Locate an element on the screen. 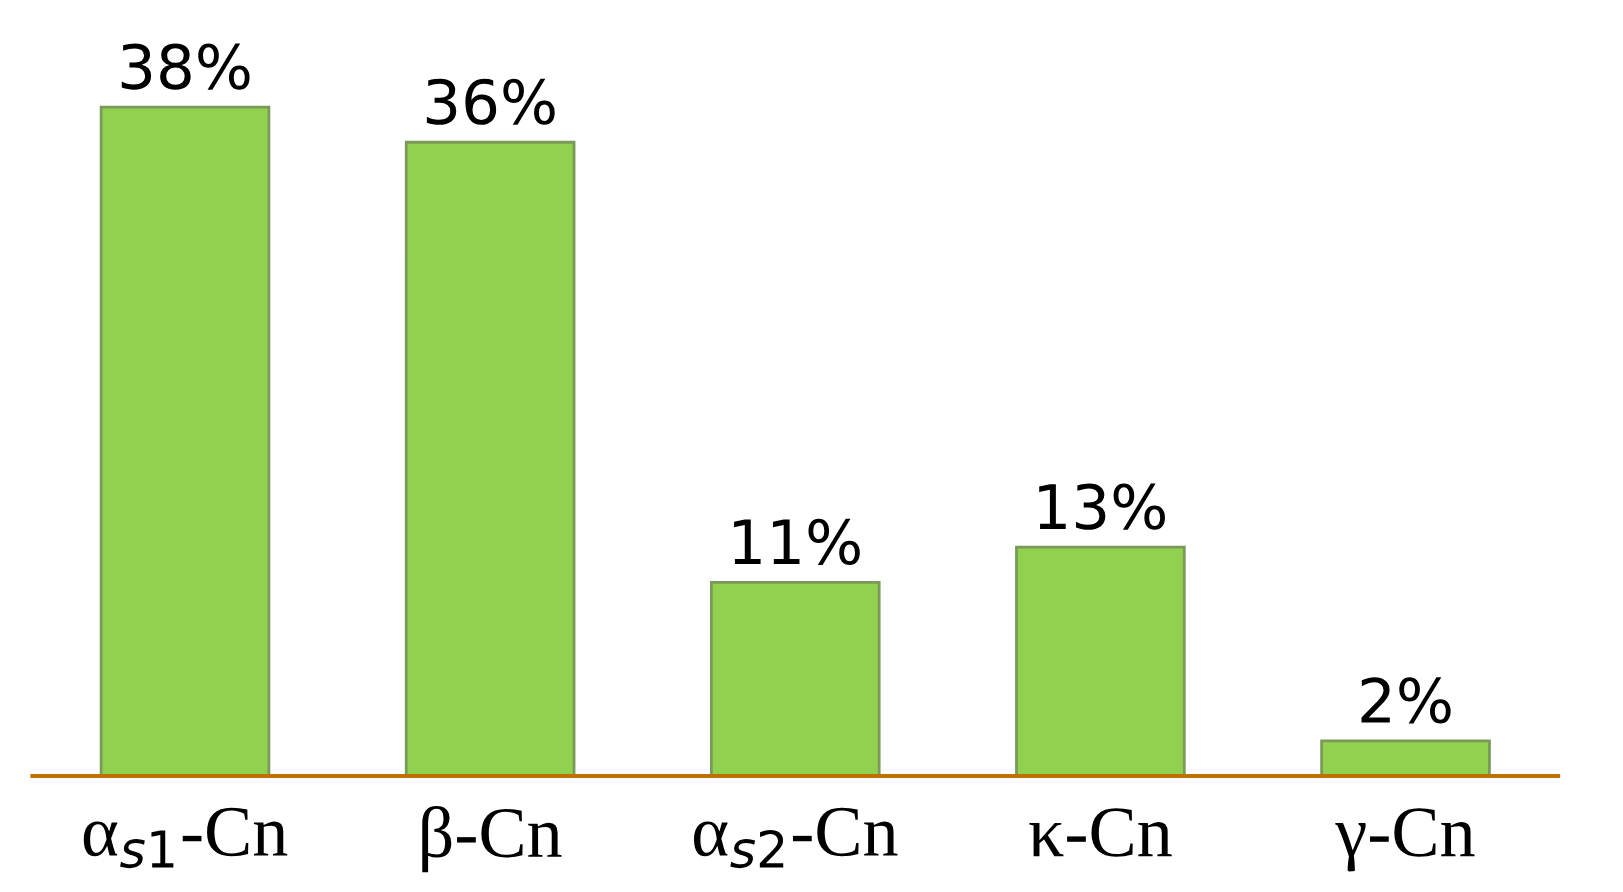 Image resolution: width=1623 pixels, height=892 pixels. x-tick-label: α$_{s2}$-Cn is located at coordinates (796, 838).